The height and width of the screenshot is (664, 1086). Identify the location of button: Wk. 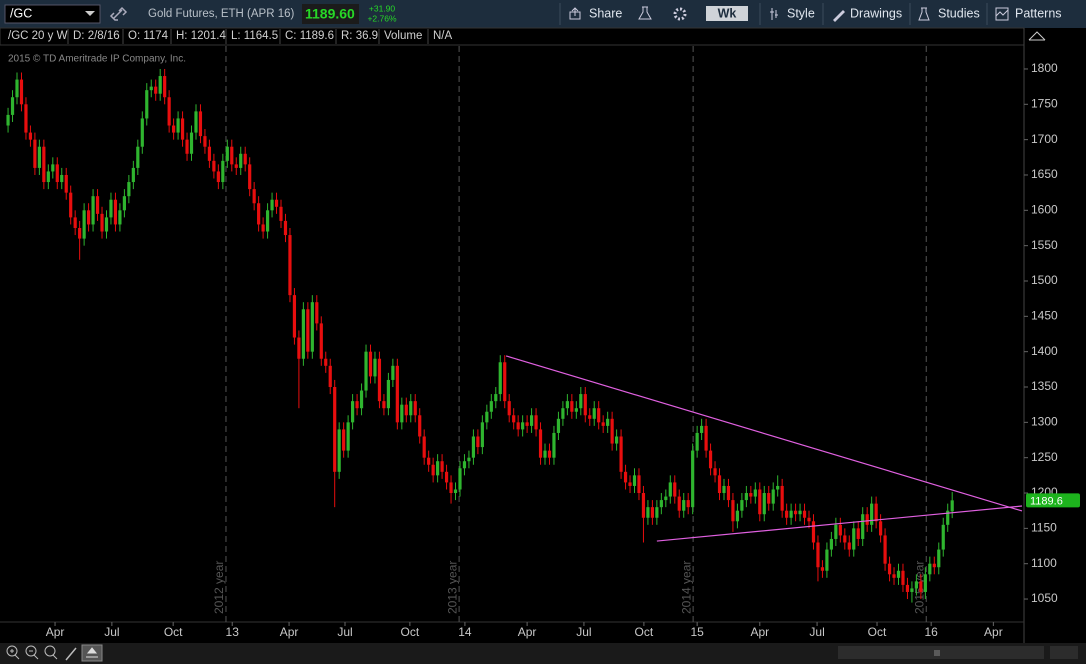
(727, 13).